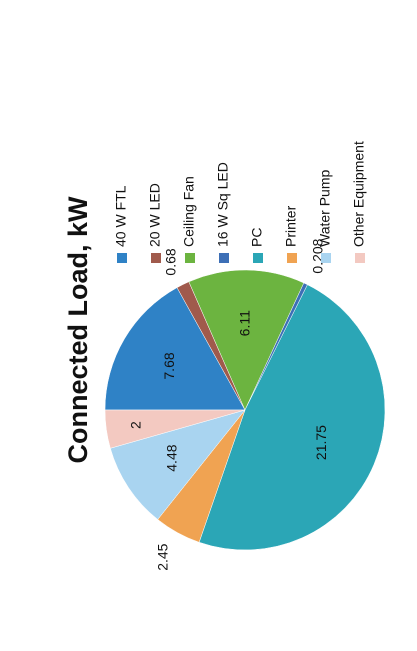 The image size is (417, 651). What do you see at coordinates (223, 204) in the screenshot?
I see `legend-label: 16 W Sq LED` at bounding box center [223, 204].